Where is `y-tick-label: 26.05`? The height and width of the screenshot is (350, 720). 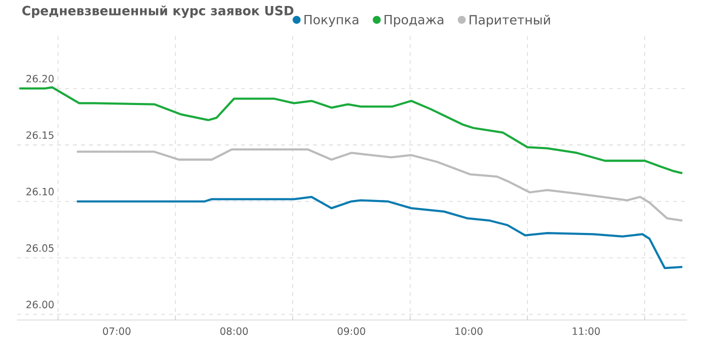
y-tick-label: 26.05 is located at coordinates (40, 248).